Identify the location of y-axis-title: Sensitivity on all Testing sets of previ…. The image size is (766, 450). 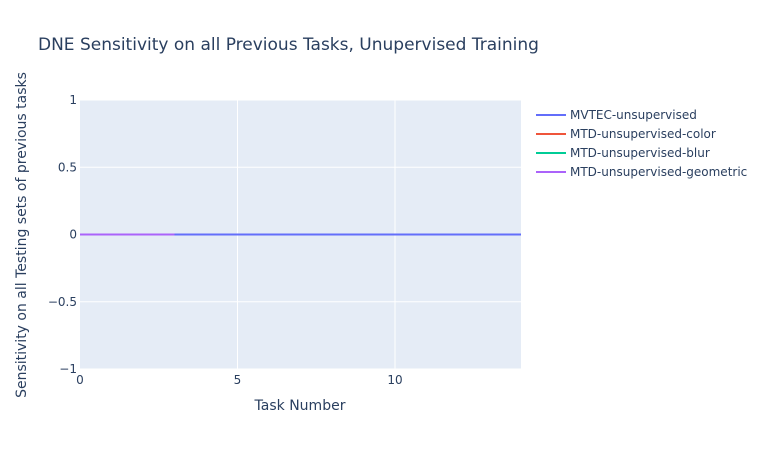
(22, 235).